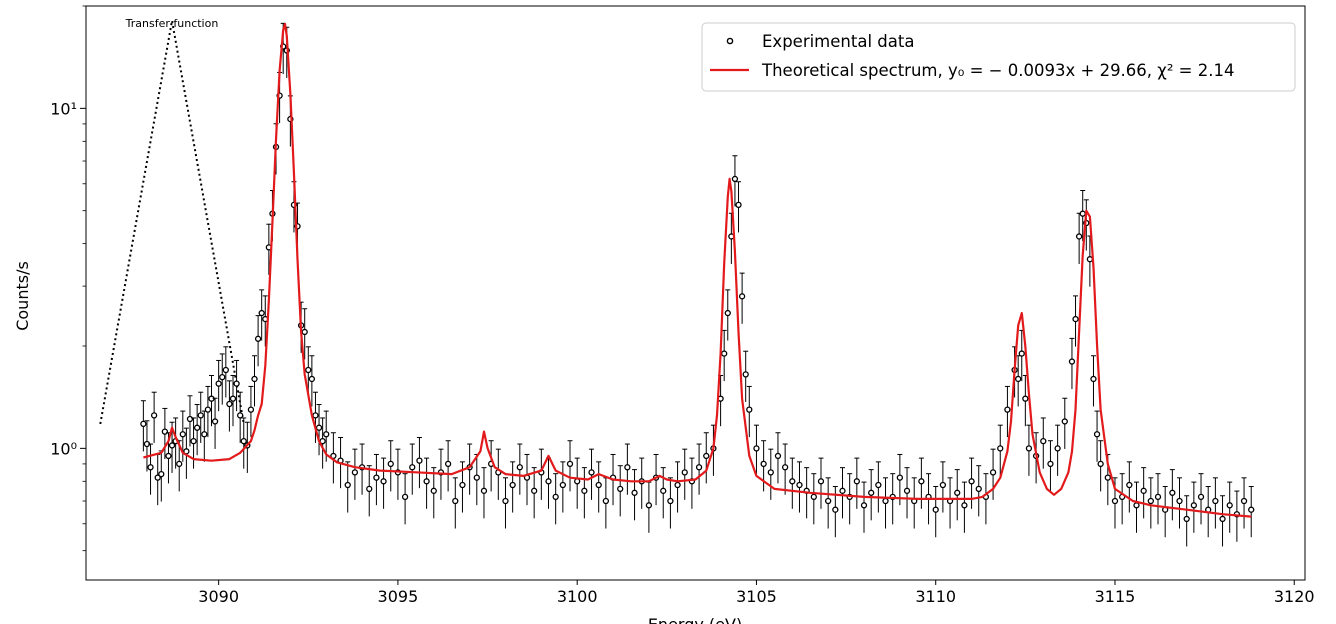 The height and width of the screenshot is (624, 1336). I want to click on legend-box, so click(998, 57).